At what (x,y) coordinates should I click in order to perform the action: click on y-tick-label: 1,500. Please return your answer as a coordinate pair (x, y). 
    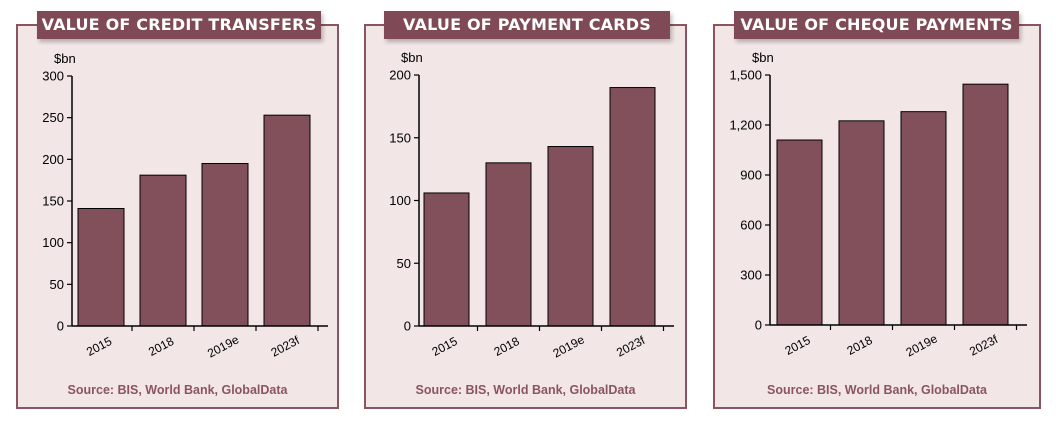
    Looking at the image, I should click on (745, 75).